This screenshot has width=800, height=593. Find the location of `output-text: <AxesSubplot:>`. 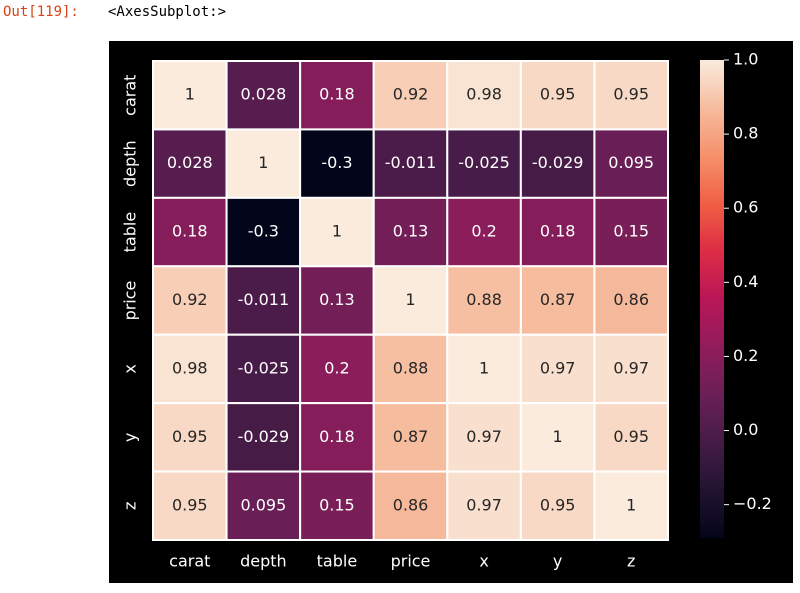

output-text: <AxesSubplot:> is located at coordinates (167, 12).